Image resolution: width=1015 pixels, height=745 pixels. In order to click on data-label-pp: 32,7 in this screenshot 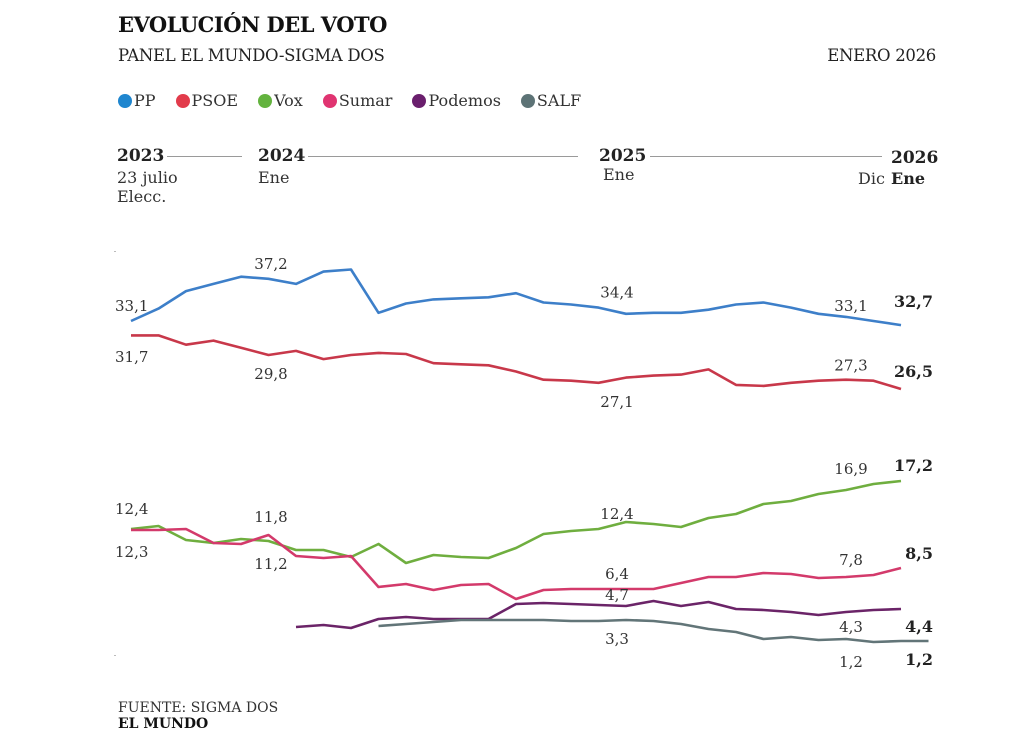, I will do `click(913, 301)`.